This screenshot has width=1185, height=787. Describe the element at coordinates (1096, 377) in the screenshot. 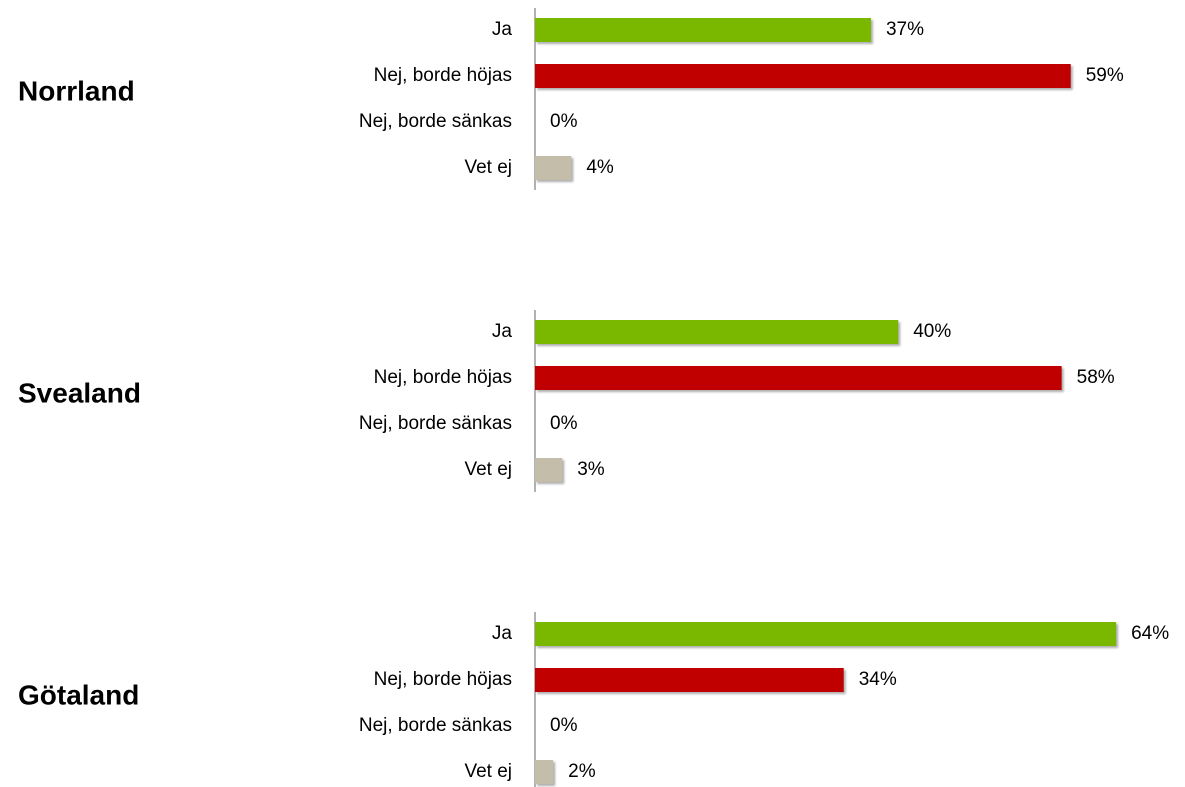

I see `value-label: 58%` at that location.